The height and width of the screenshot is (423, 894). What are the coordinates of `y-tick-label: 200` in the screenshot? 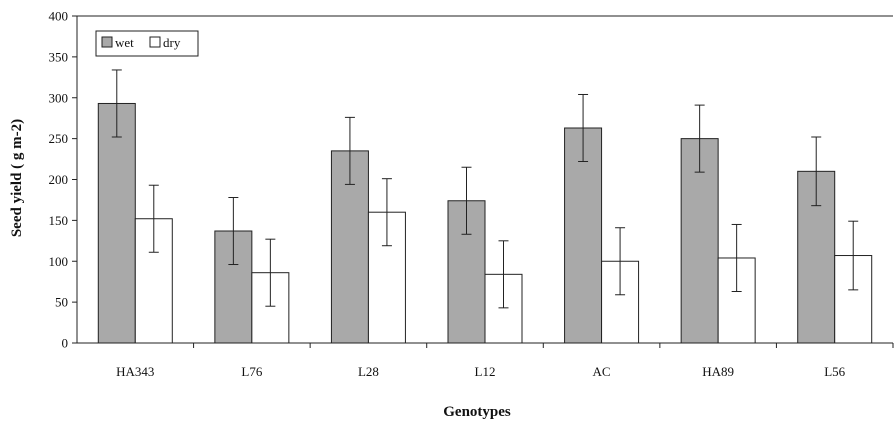 It's located at (59, 179).